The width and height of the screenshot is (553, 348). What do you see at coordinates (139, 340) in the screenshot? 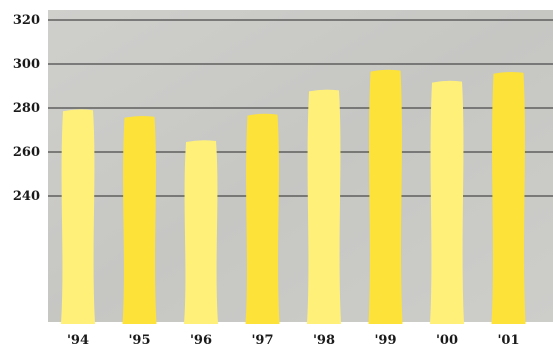
I see `x-tick-label: '95` at bounding box center [139, 340].